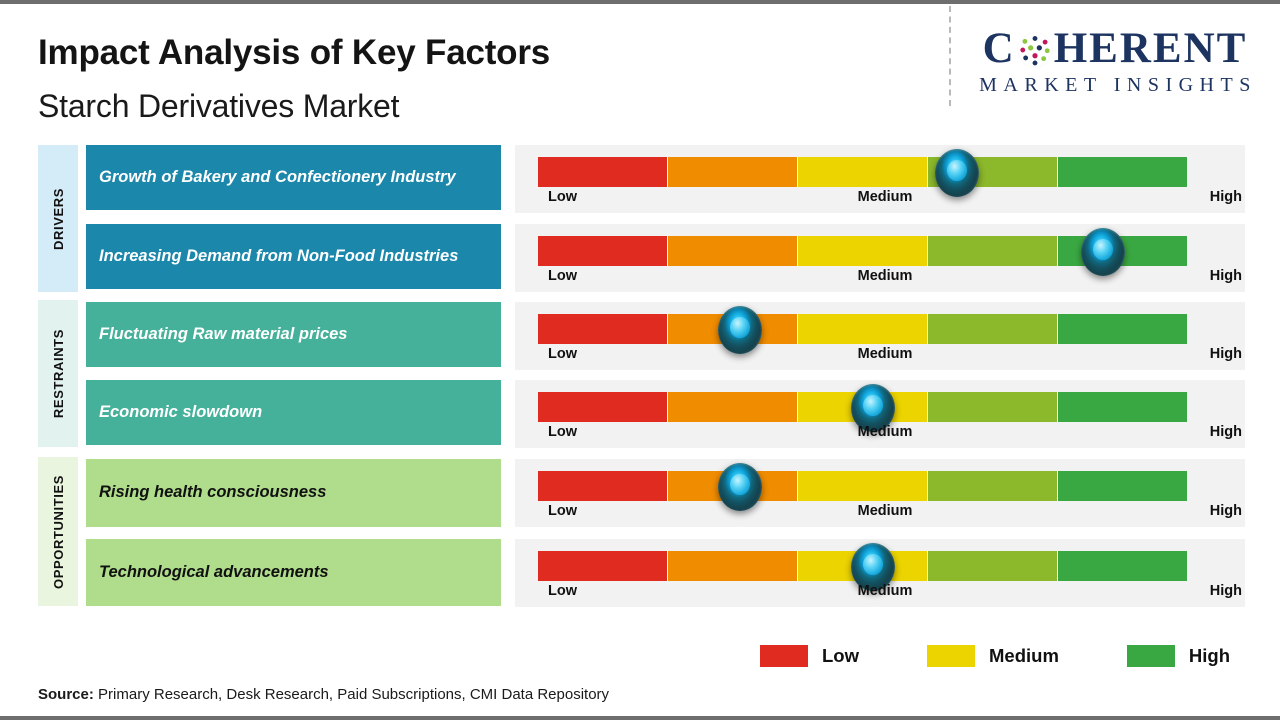  Describe the element at coordinates (640, 718) in the screenshot. I see `bottom-divider-rule` at that location.